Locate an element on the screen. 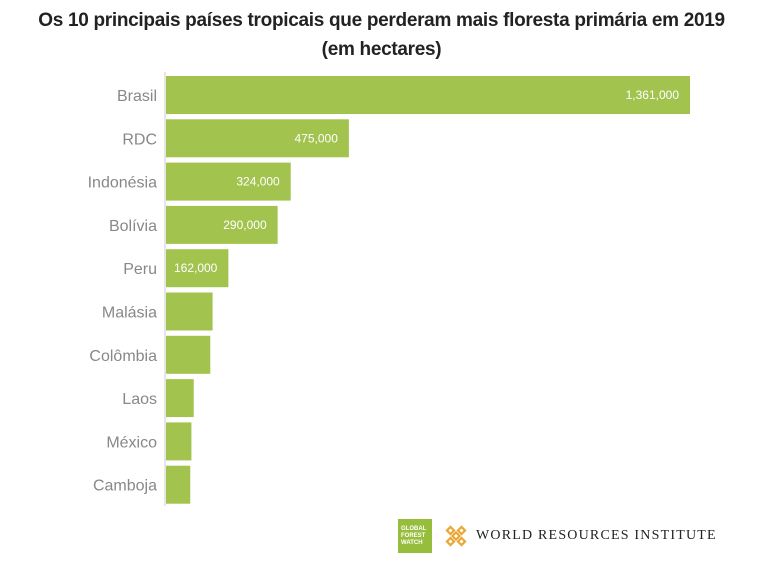 This screenshot has height=575, width=763. category-tick-label: Laos is located at coordinates (139, 399).